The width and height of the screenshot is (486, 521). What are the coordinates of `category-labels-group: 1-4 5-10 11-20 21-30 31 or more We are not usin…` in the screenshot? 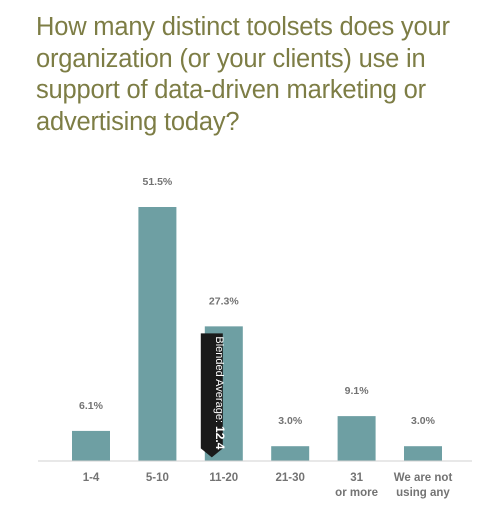 It's located at (268, 485).